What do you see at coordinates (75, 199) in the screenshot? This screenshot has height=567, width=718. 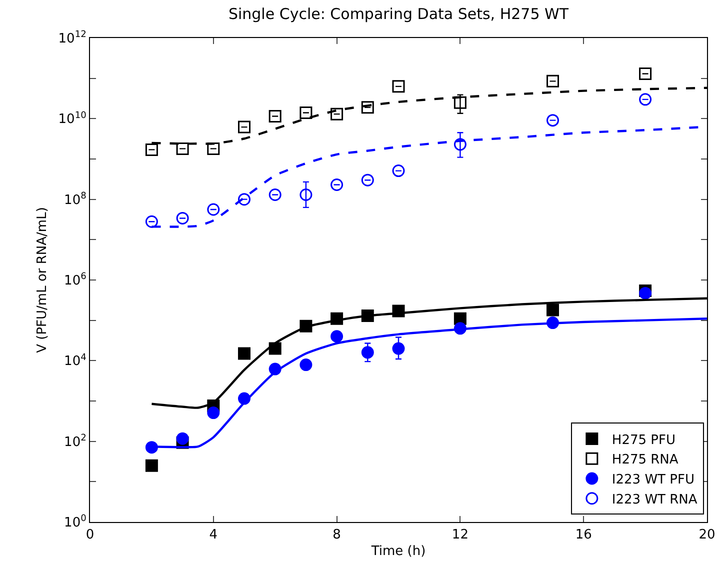 I see `y-tick-label: 10$^{8}$` at bounding box center [75, 199].